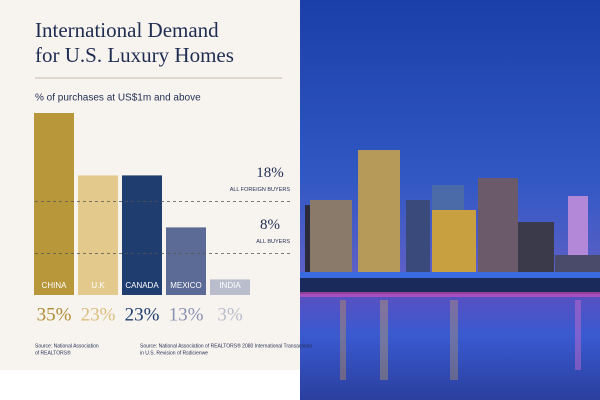 The width and height of the screenshot is (600, 400). I want to click on chart-title: International Demand, so click(127, 30).